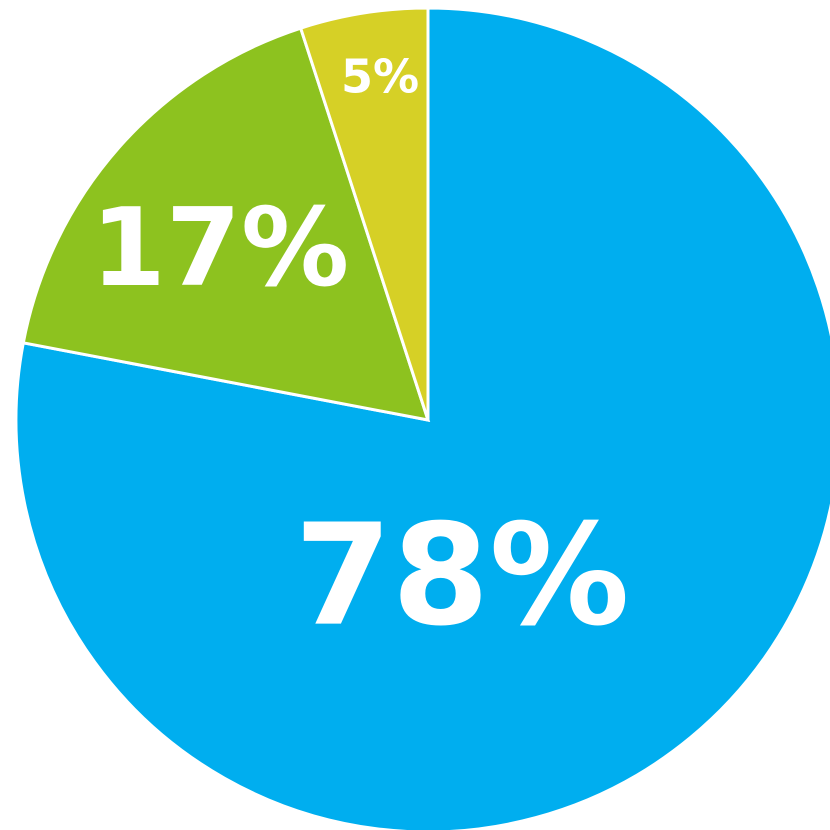 This screenshot has height=830, width=830. Describe the element at coordinates (364, 213) in the screenshot. I see `pie-slice` at that location.